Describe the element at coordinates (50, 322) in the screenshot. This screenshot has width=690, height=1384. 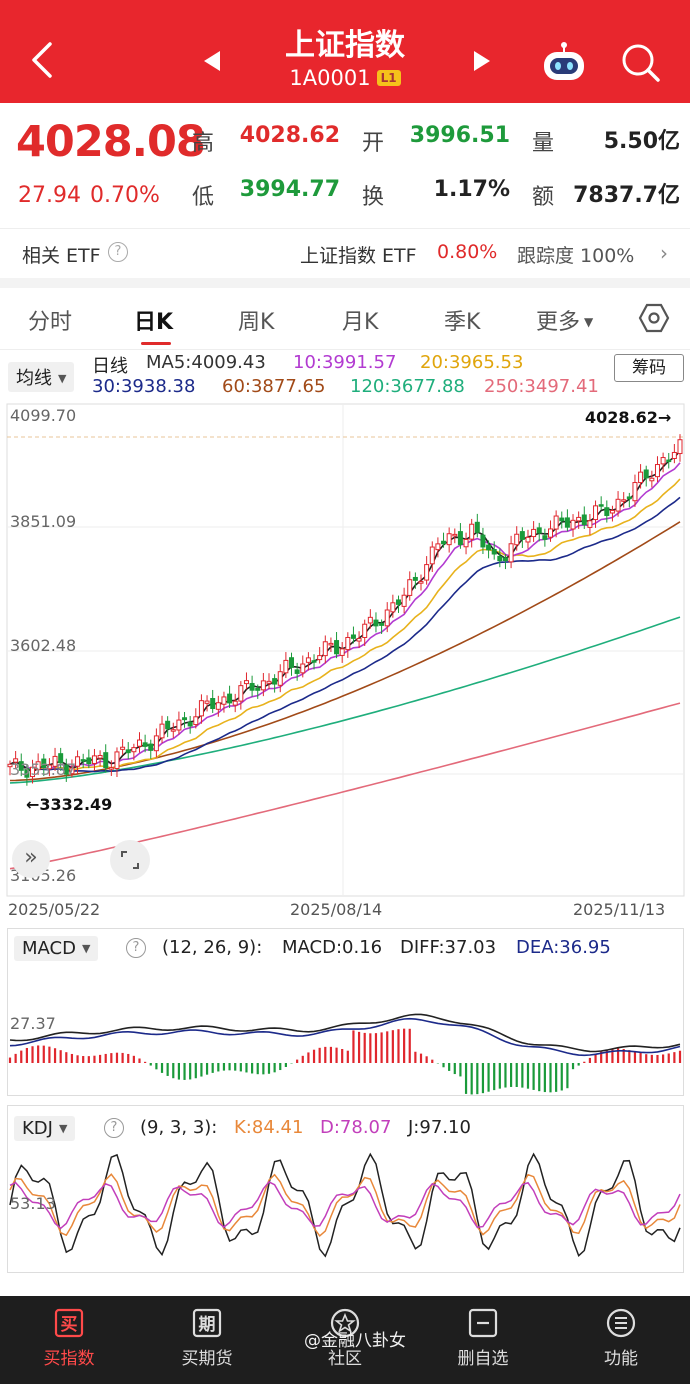
I see `tab-intraday: 分时` at that location.